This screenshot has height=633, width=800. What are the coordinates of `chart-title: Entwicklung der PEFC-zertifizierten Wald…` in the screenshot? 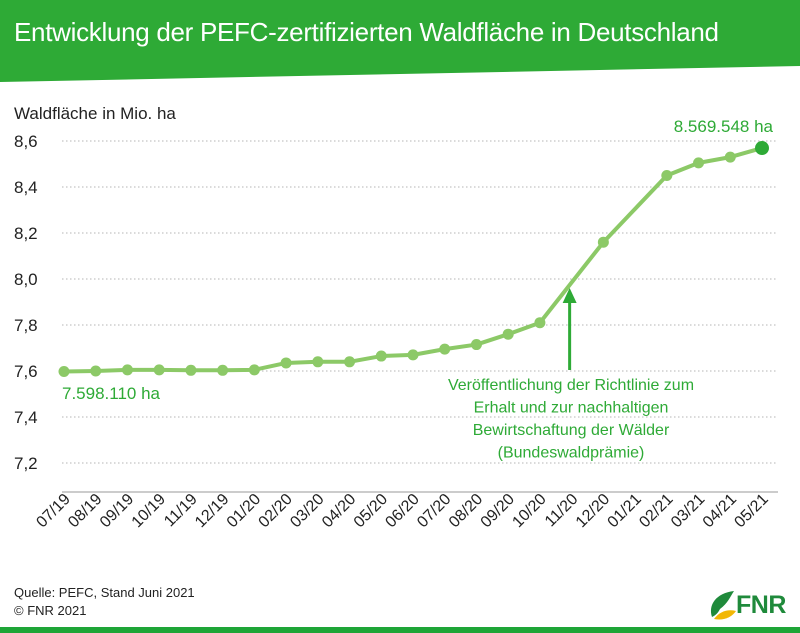 It's located at (366, 32).